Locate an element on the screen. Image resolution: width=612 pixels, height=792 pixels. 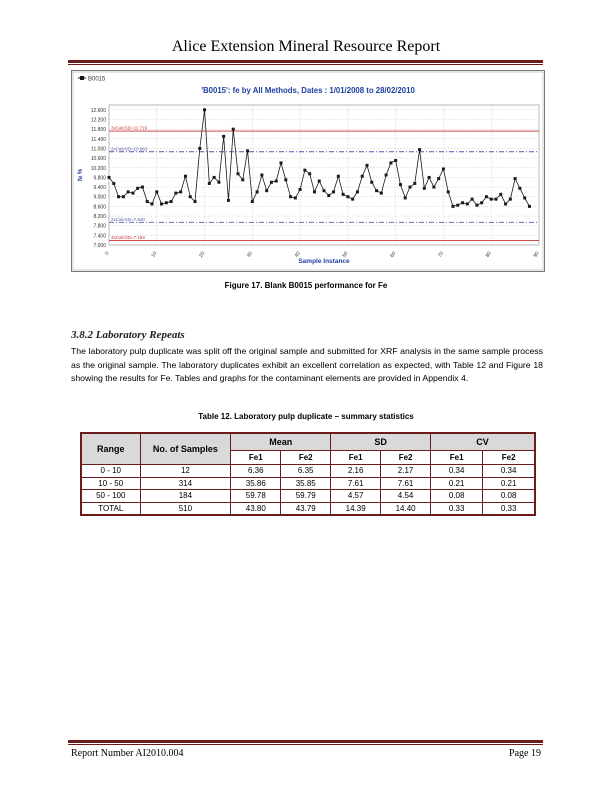
y-tick-label: 7.400 is located at coordinates (99, 236).